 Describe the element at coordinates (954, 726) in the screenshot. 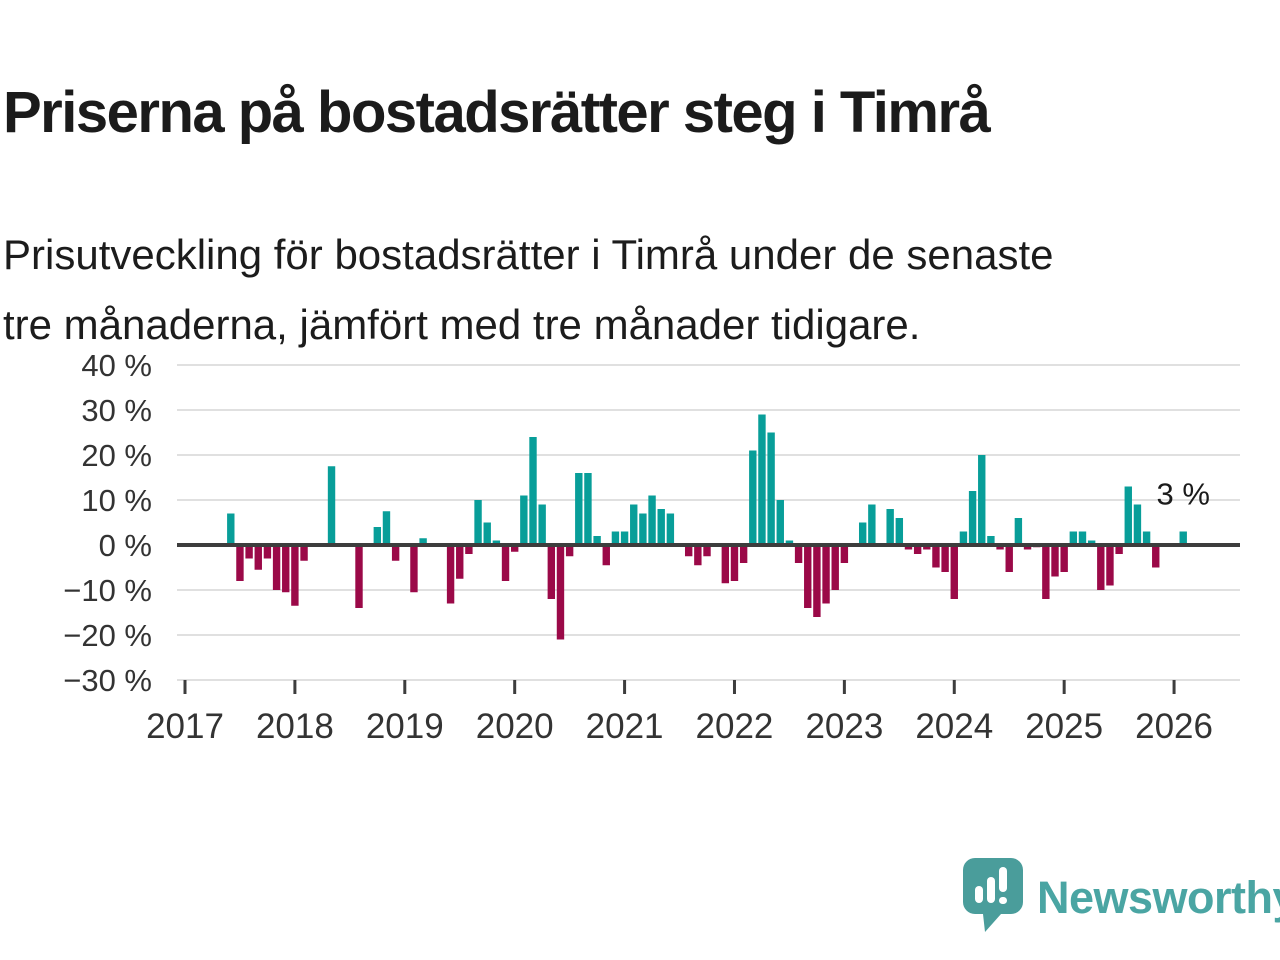

I see `x-tick-label: 2024` at that location.